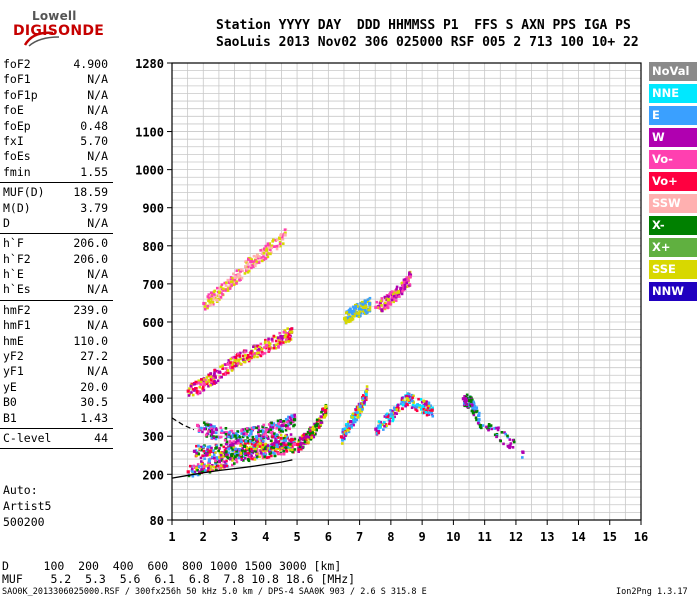 The image size is (700, 600). I want to click on x-tick-label: 11, so click(484, 537).